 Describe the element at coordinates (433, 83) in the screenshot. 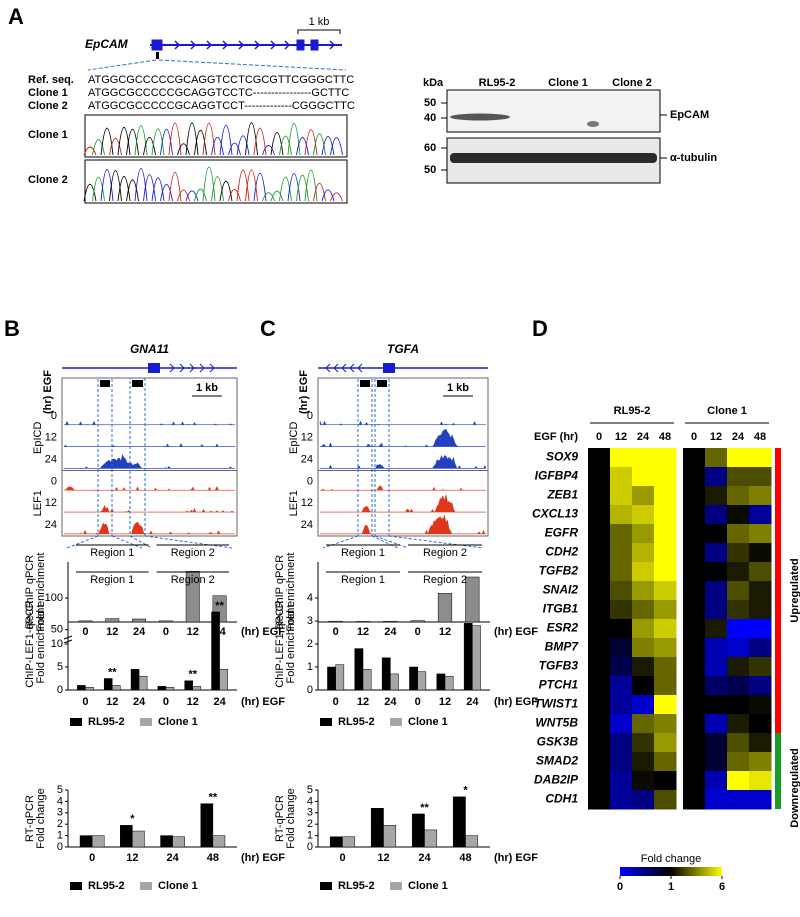

I see `blot-unit: kDa` at that location.